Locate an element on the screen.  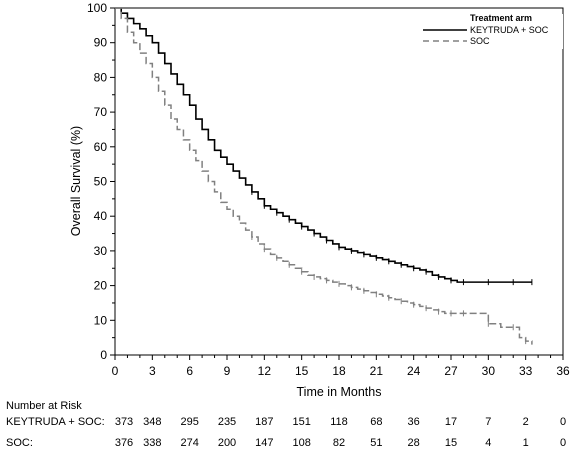
x-tick-label: 21 is located at coordinates (377, 371).